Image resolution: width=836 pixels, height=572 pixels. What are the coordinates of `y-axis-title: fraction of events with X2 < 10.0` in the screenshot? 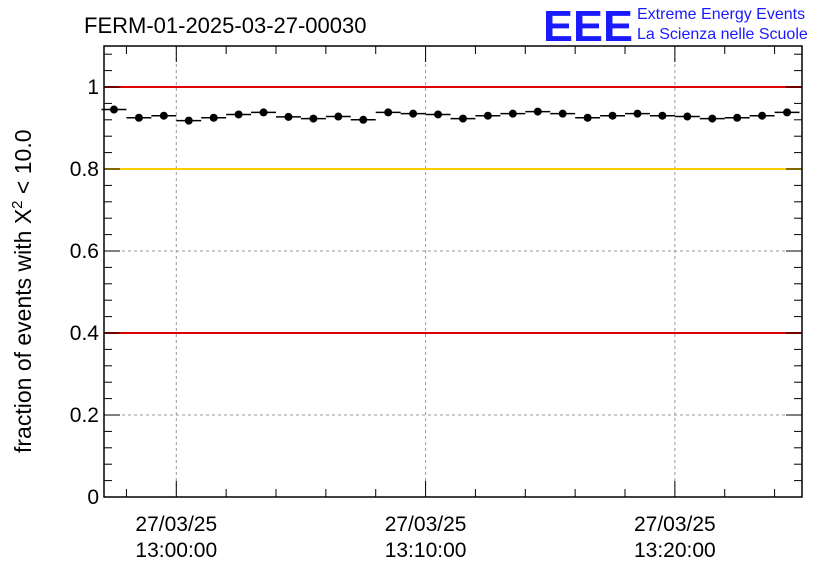 It's located at (22, 291).